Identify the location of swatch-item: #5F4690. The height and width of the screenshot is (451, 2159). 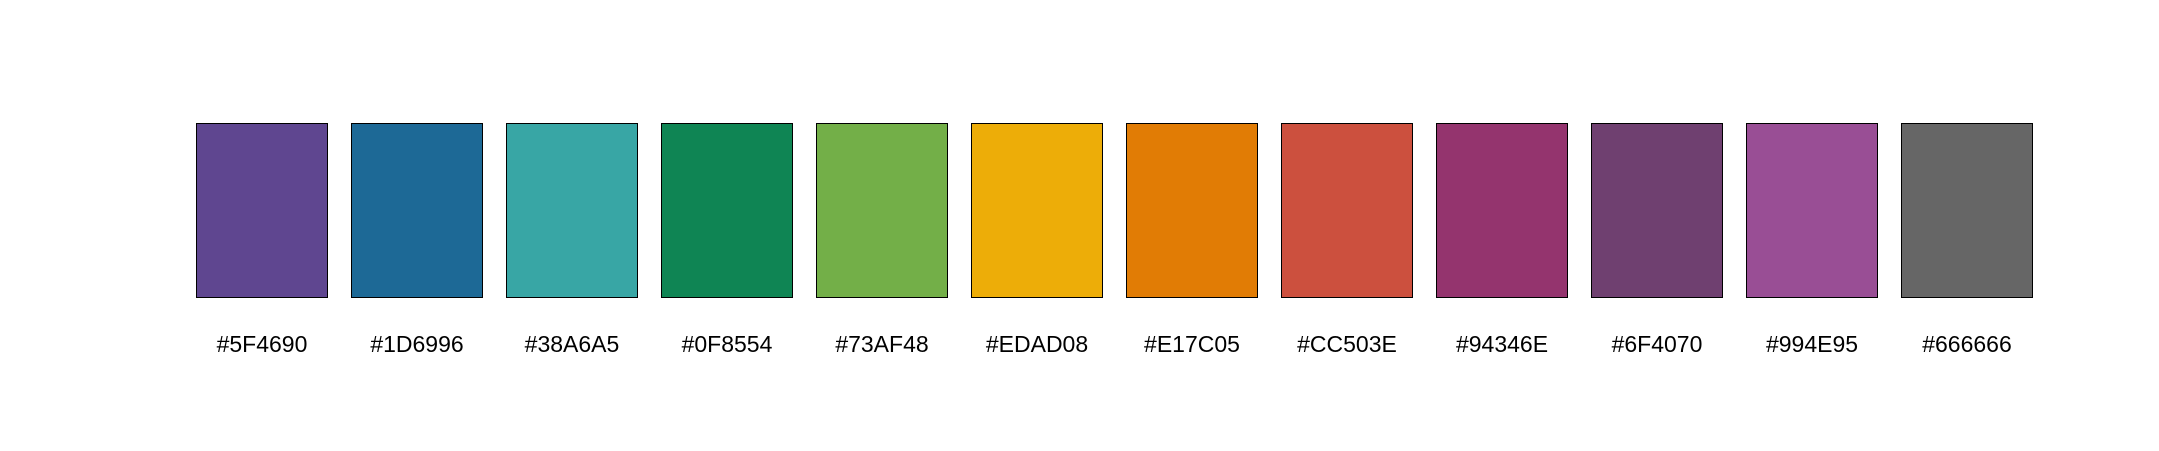
(262, 243).